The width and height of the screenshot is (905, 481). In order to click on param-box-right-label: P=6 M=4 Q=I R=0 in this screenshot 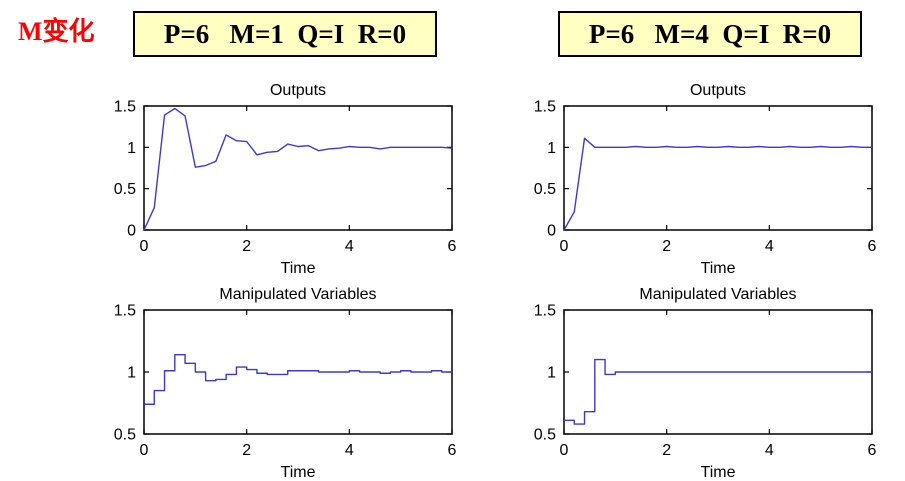, I will do `click(710, 33)`.